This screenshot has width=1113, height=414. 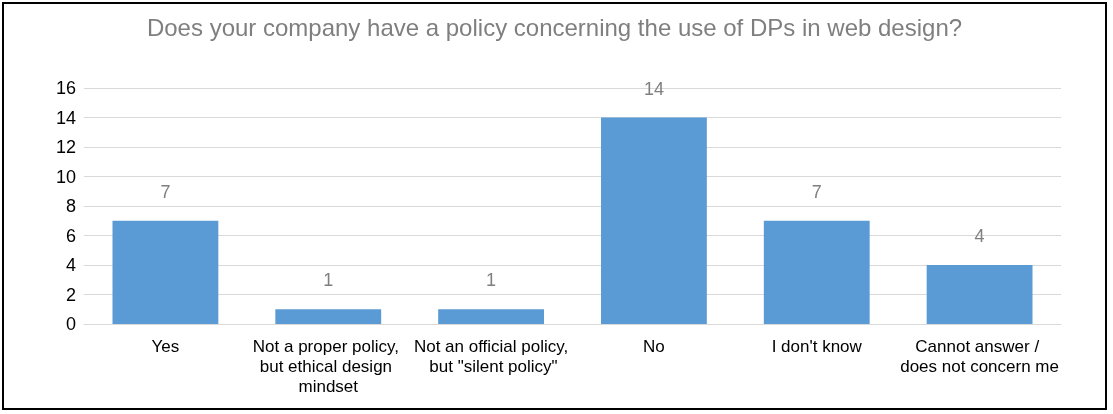 What do you see at coordinates (979, 356) in the screenshot?
I see `x-tick-label: Cannot answer / does not concern me` at bounding box center [979, 356].